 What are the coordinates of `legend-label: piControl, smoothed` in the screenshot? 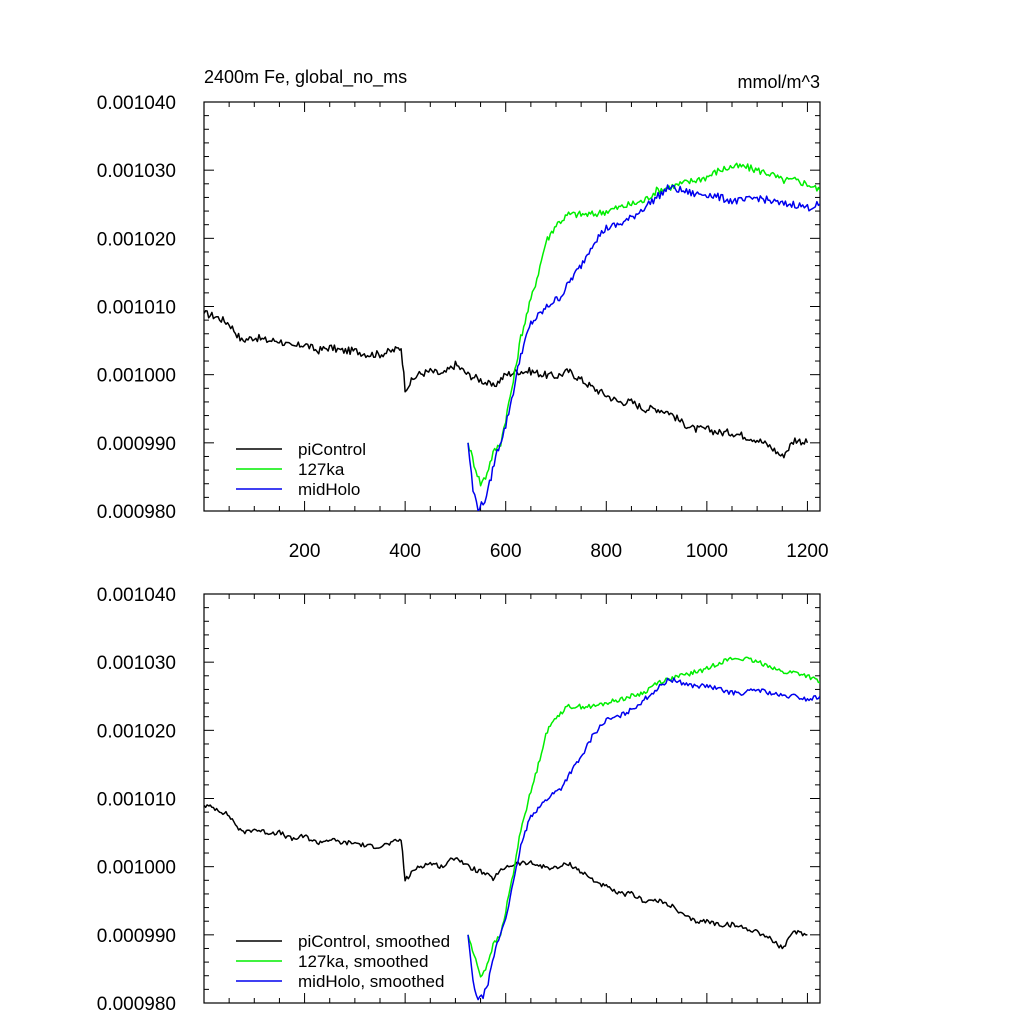 It's located at (374, 941).